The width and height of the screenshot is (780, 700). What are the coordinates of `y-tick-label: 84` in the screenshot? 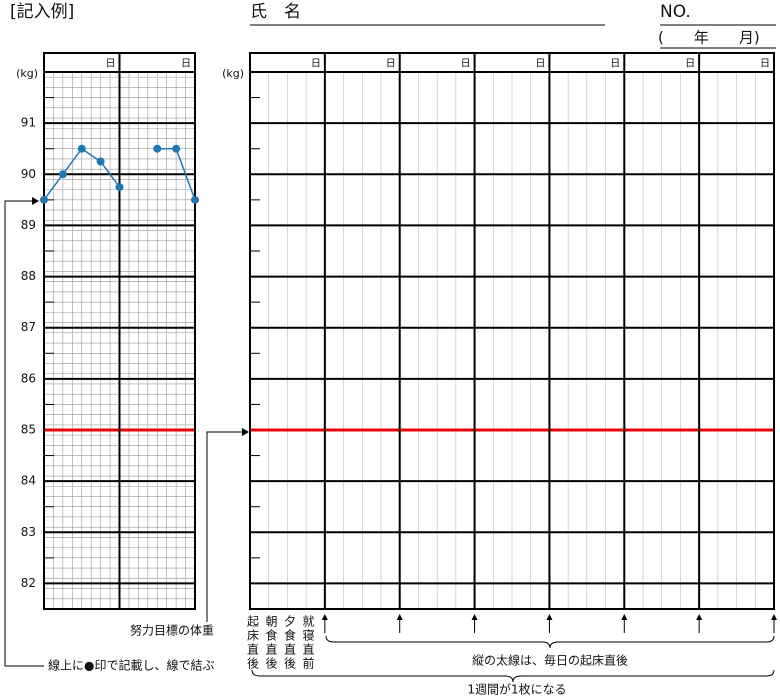 It's located at (28, 481).